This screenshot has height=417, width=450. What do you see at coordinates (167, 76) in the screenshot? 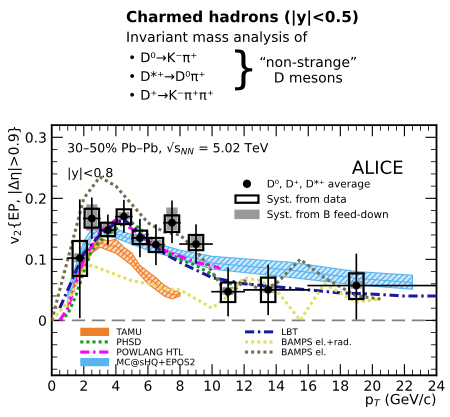
I see `text: • D*⁺→D⁰π⁺` at bounding box center [167, 76].